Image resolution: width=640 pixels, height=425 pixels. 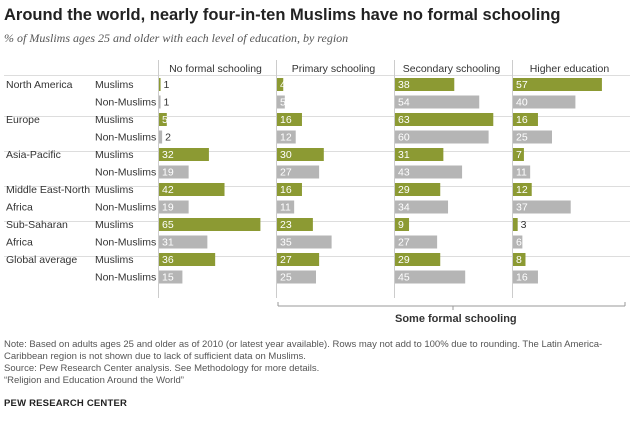 I want to click on data-label: 29, so click(x=404, y=260).